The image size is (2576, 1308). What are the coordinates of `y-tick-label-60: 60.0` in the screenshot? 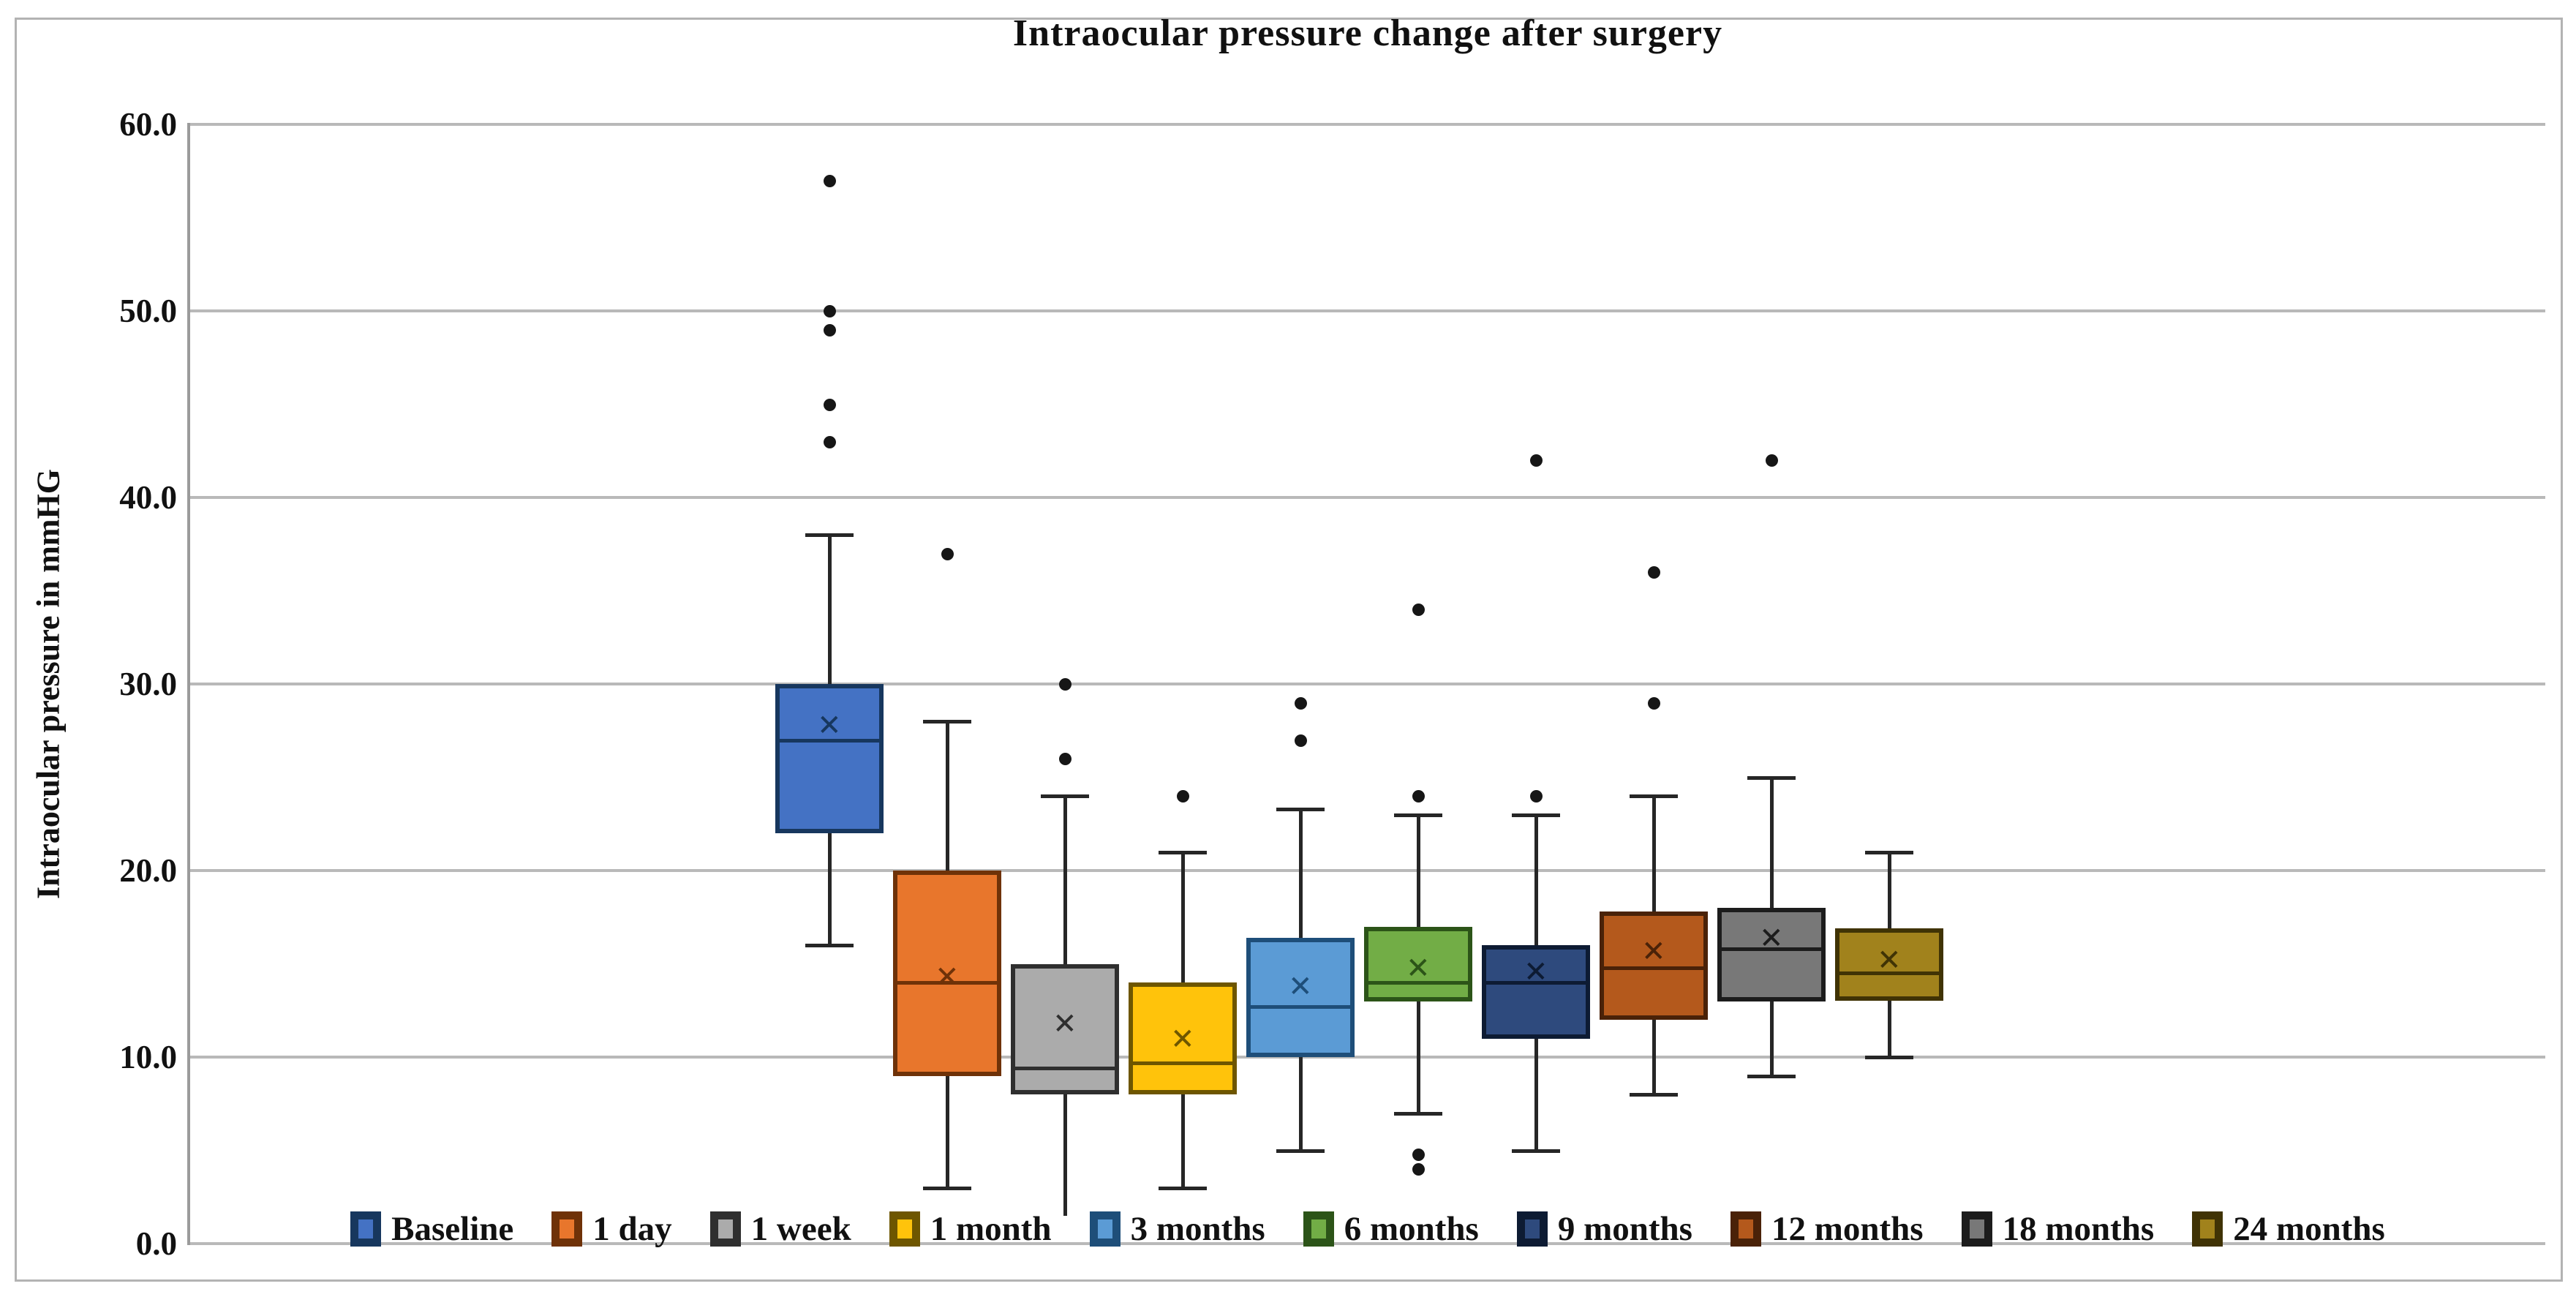 It's located at (148, 124).